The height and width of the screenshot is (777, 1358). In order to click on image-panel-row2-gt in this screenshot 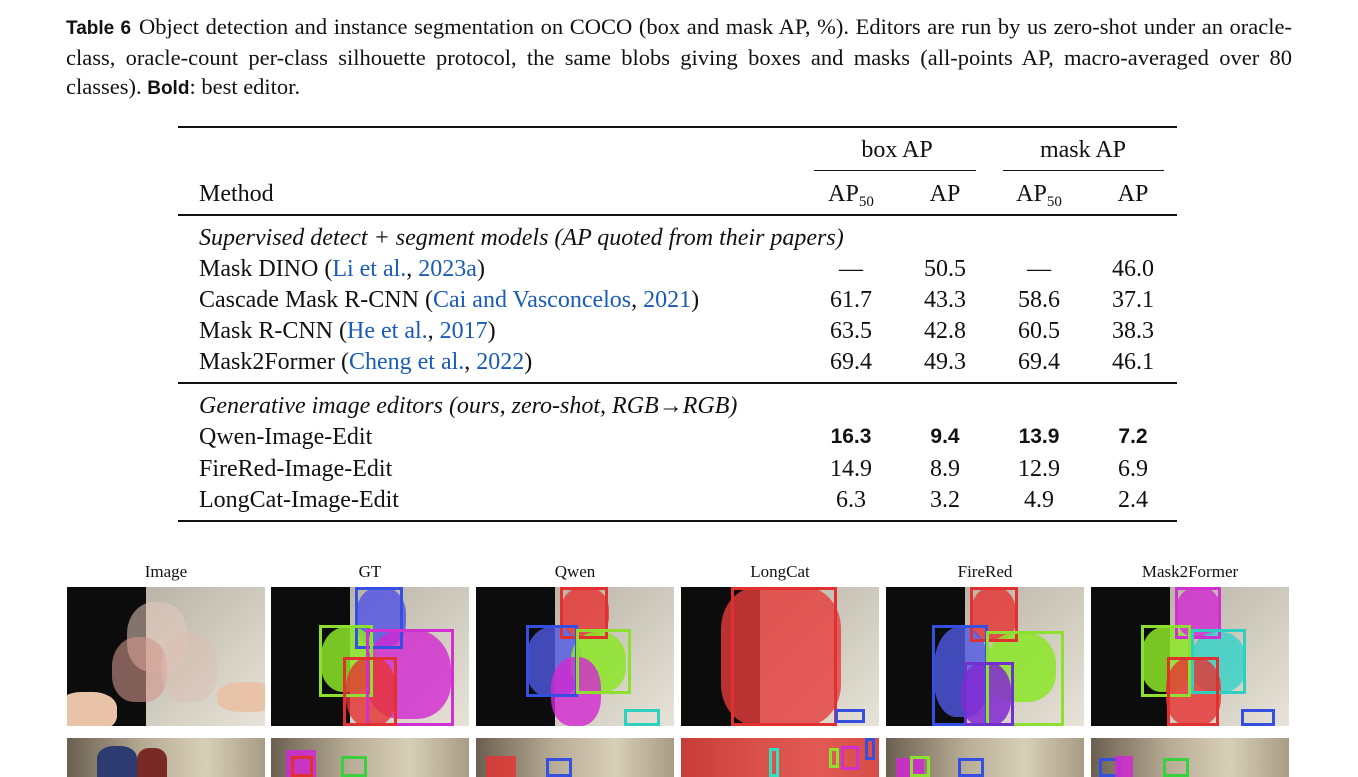, I will do `click(370, 757)`.